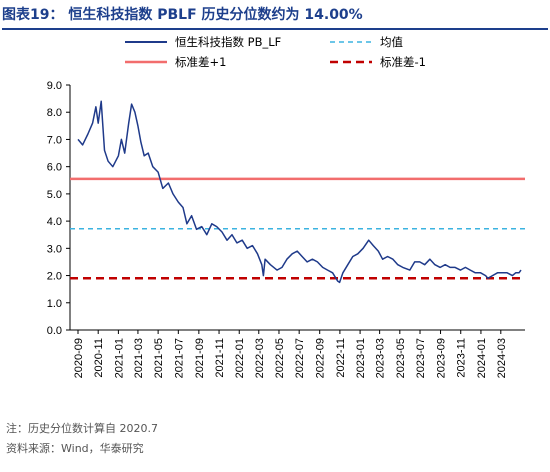 This screenshot has height=472, width=550. I want to click on x-tick-label: 2022-11, so click(341, 358).